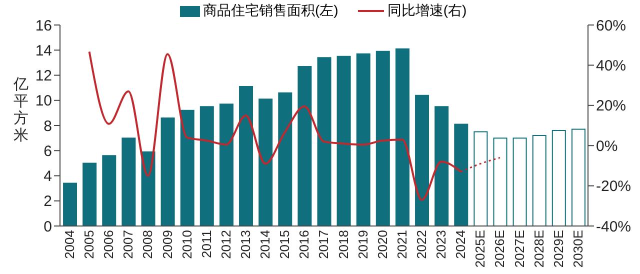  I want to click on y2-tick-label: 20%, so click(611, 106).